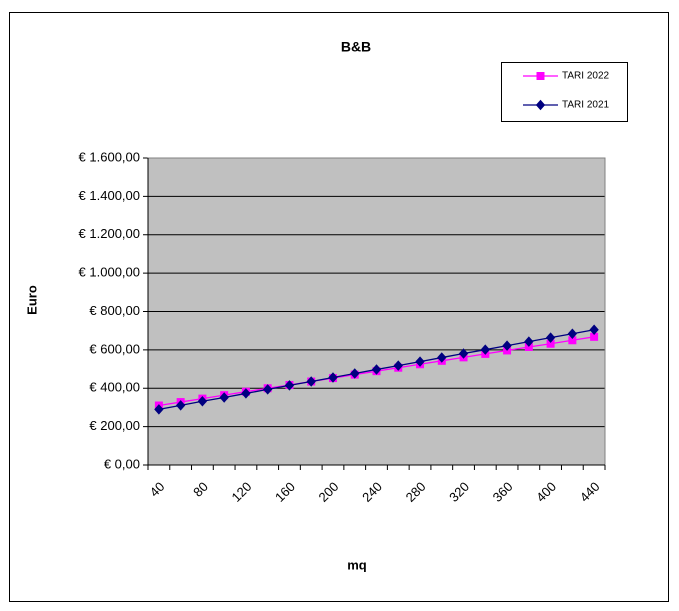  I want to click on y-tick-label: € 600,00, so click(114, 348).